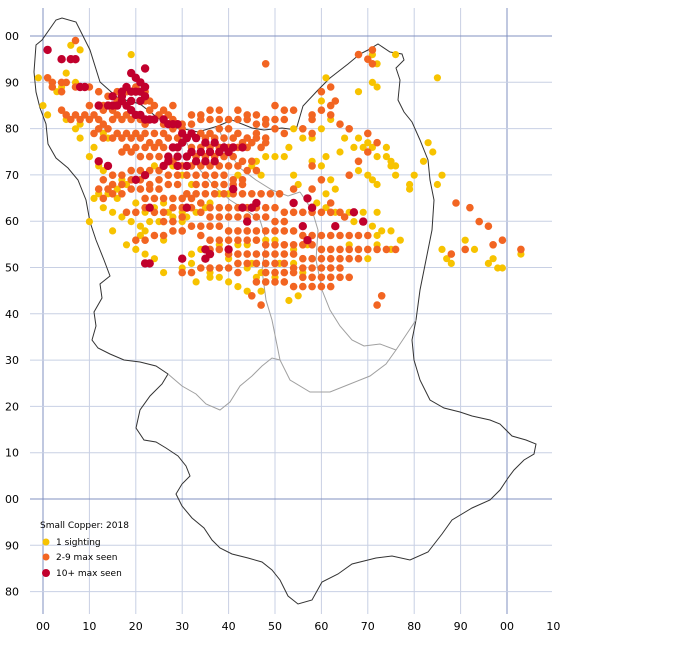 The height and width of the screenshot is (647, 696). What do you see at coordinates (182, 626) in the screenshot?
I see `x-tick-label: 30` at bounding box center [182, 626].